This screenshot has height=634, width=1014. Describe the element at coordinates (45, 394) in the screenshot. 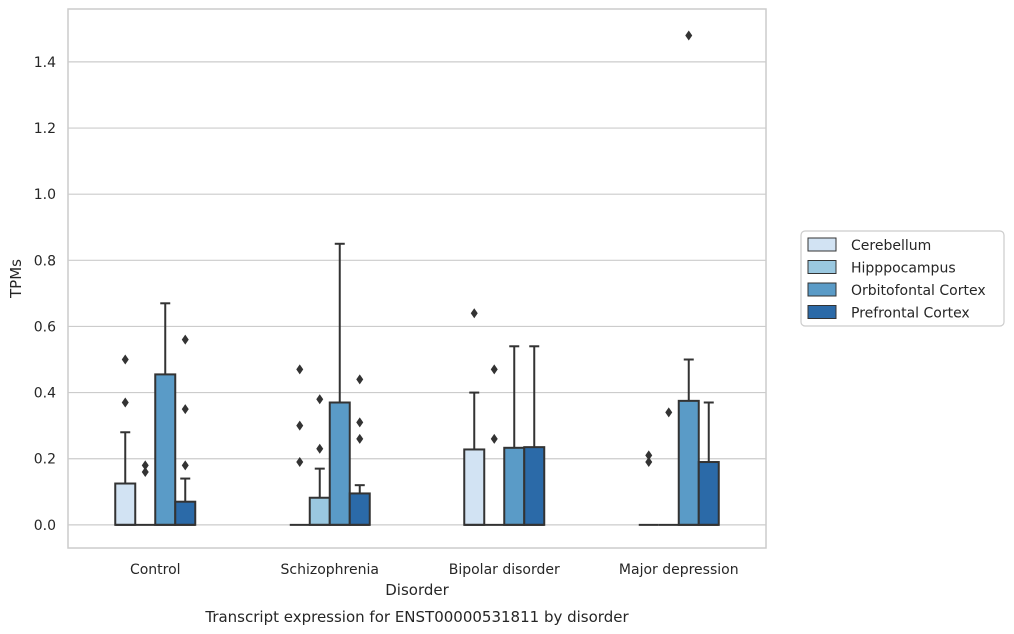

I see `y-tick-label: 0.4` at that location.